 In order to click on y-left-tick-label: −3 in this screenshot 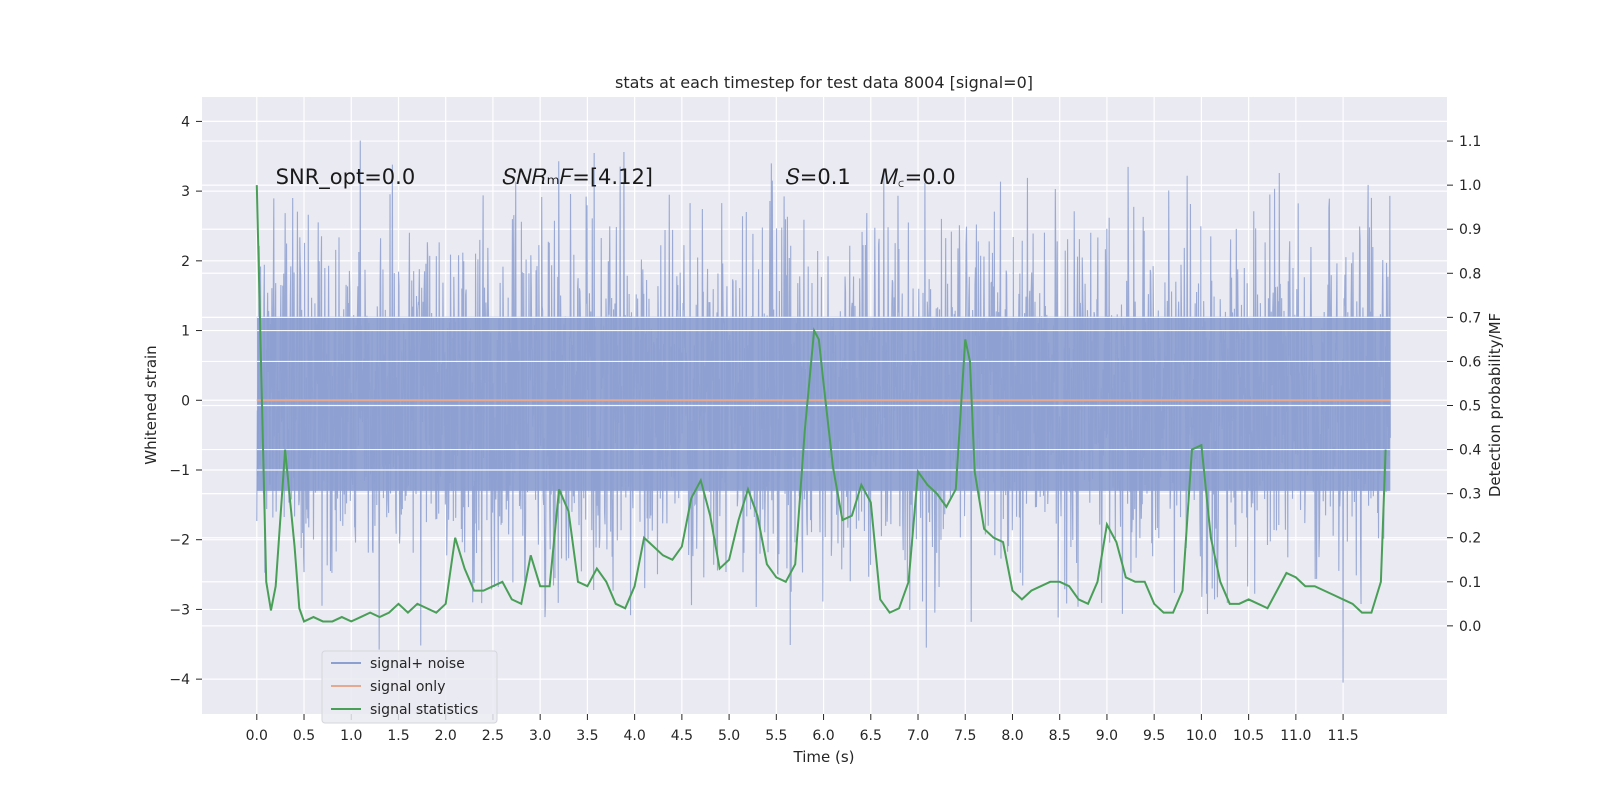, I will do `click(179, 610)`.